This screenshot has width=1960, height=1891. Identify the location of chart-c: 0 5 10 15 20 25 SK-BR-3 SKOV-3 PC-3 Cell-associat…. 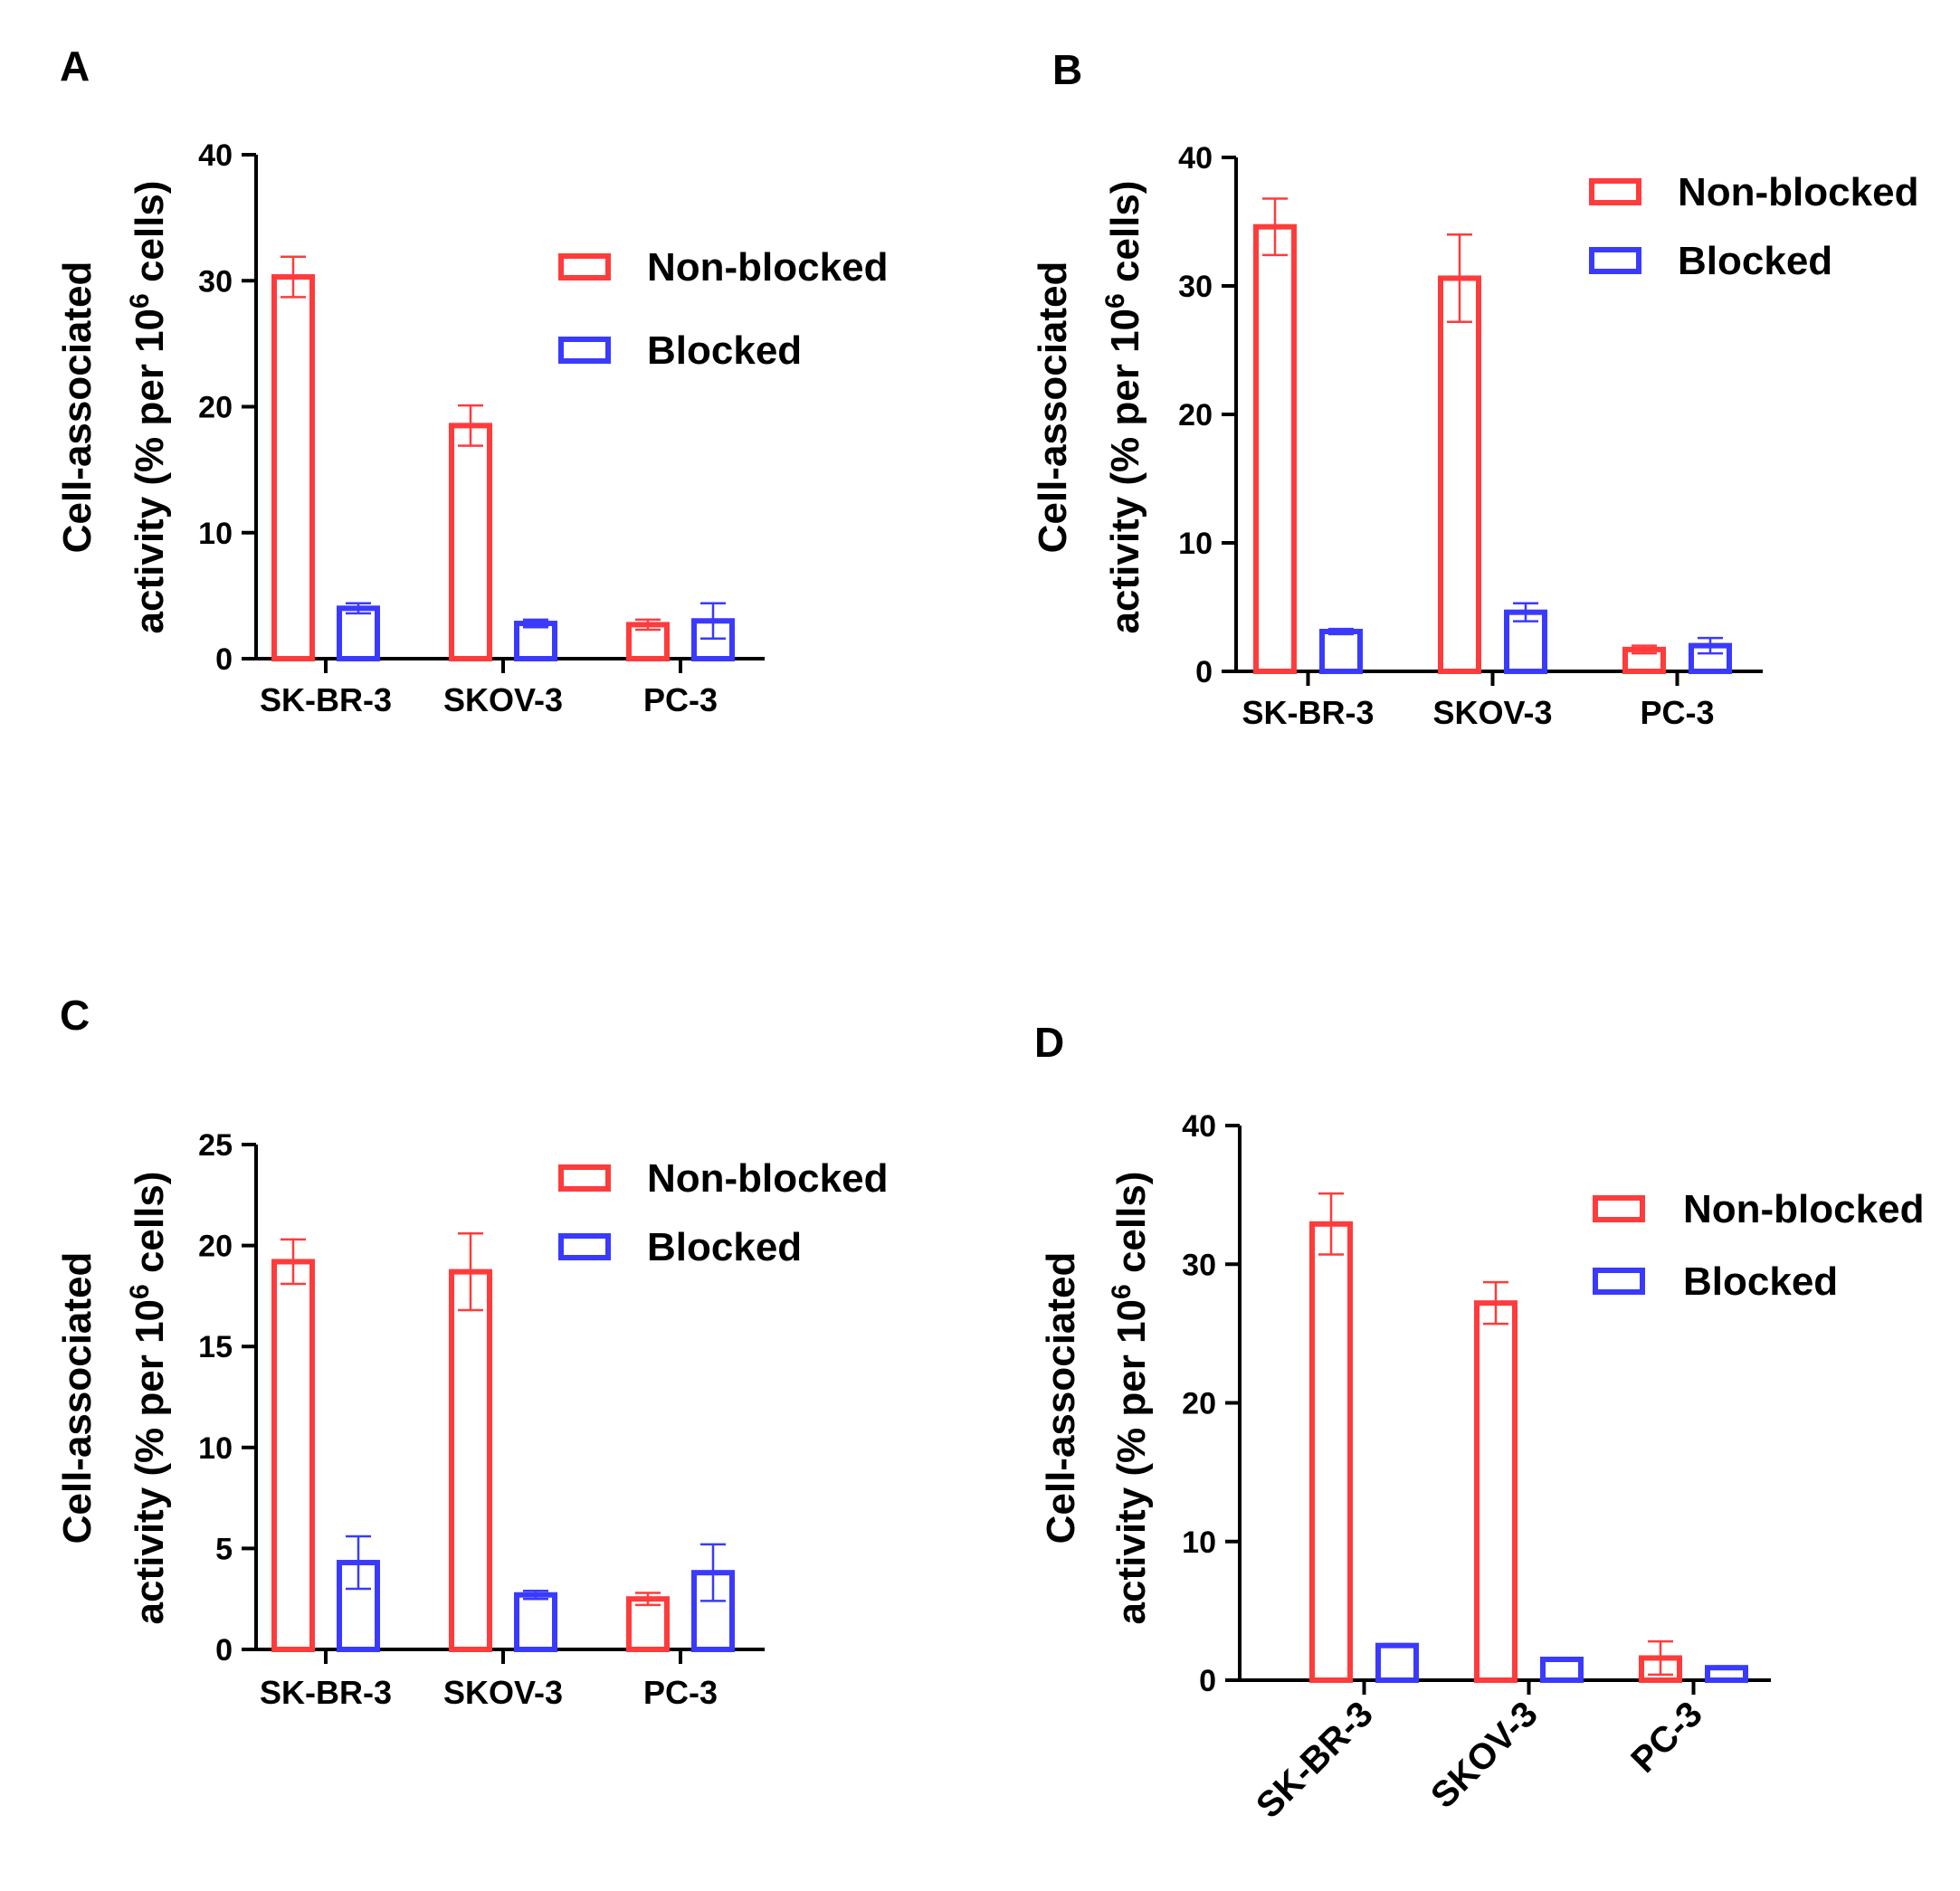
(471, 1419).